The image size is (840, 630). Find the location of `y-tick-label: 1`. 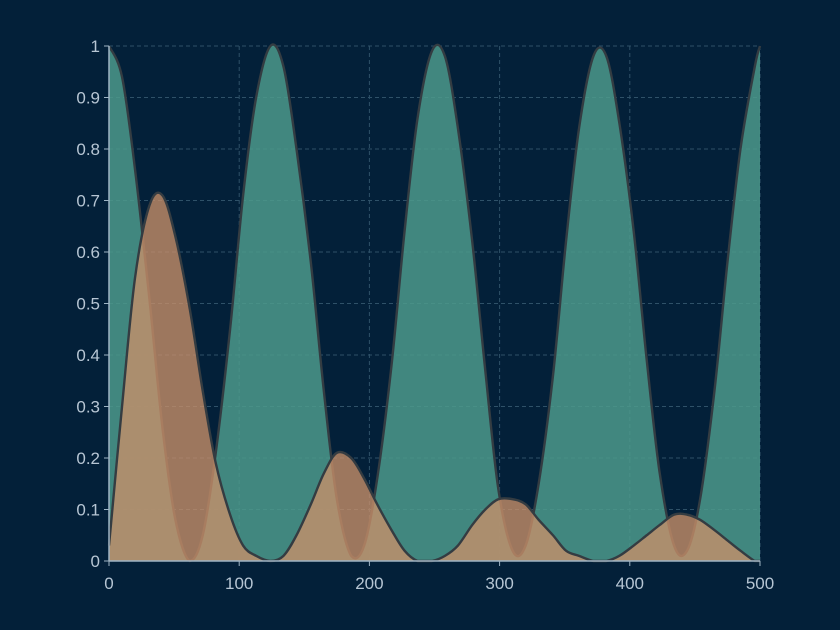

y-tick-label: 1 is located at coordinates (95, 46).